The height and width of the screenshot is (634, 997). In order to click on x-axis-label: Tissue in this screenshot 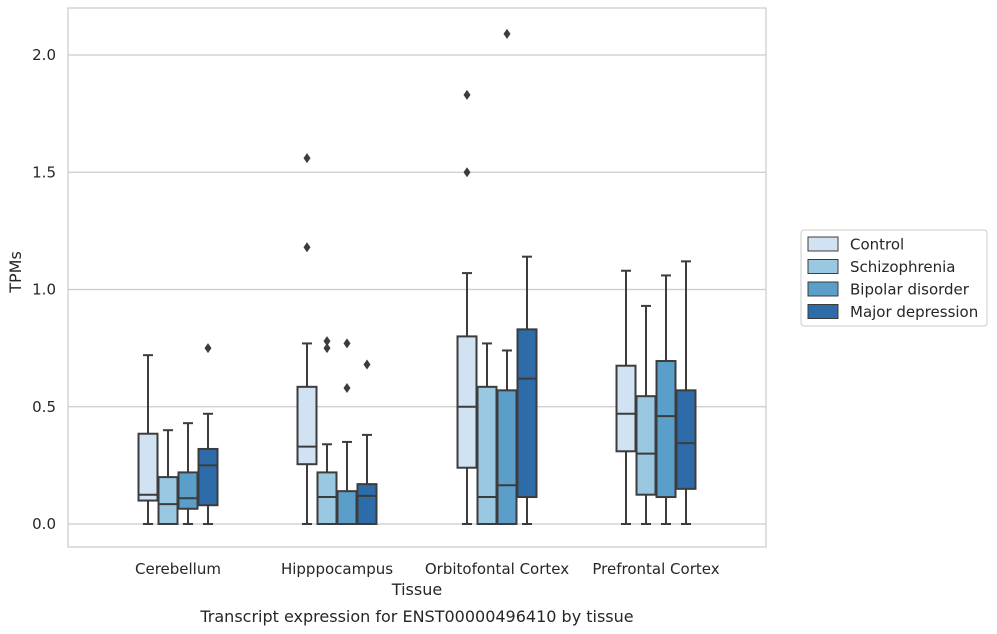, I will do `click(416, 589)`.